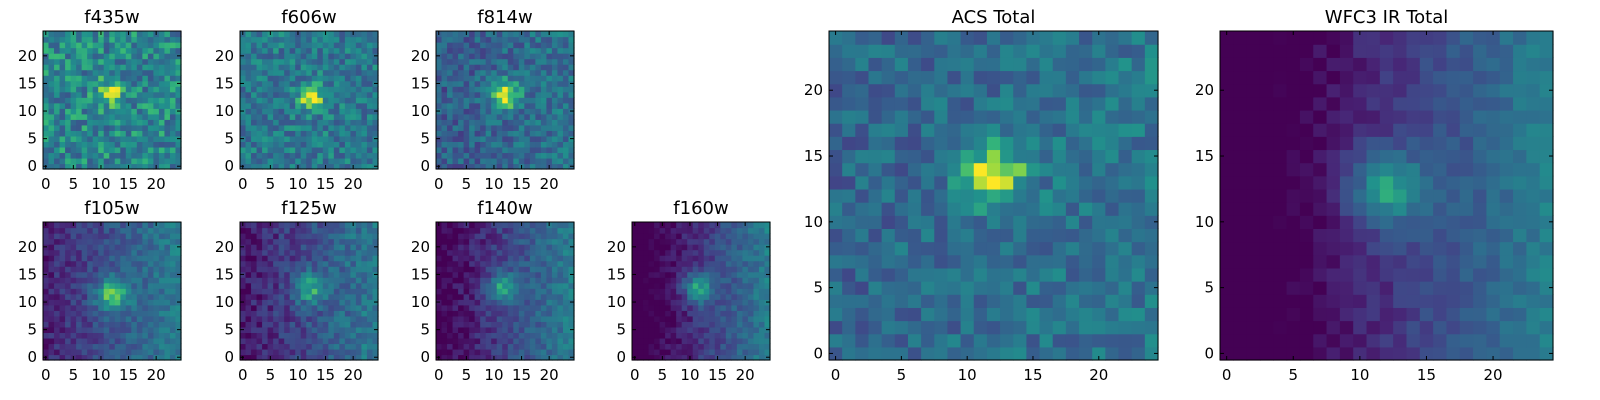 The image size is (1600, 400). I want to click on y-tick-label: 0, so click(425, 166).